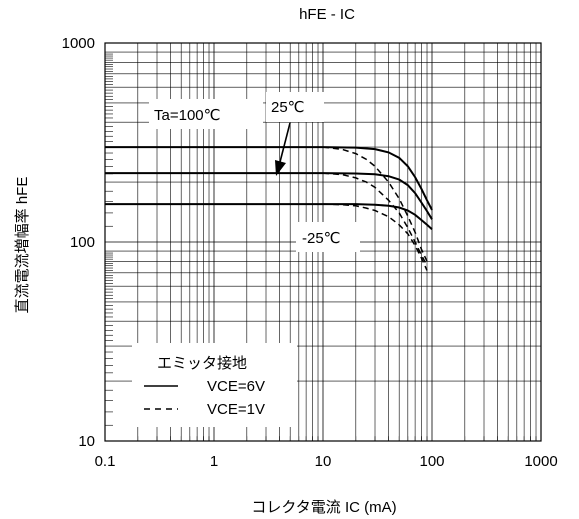 The width and height of the screenshot is (579, 519). Describe the element at coordinates (285, 142) in the screenshot. I see `annotation-arrow-line` at that location.